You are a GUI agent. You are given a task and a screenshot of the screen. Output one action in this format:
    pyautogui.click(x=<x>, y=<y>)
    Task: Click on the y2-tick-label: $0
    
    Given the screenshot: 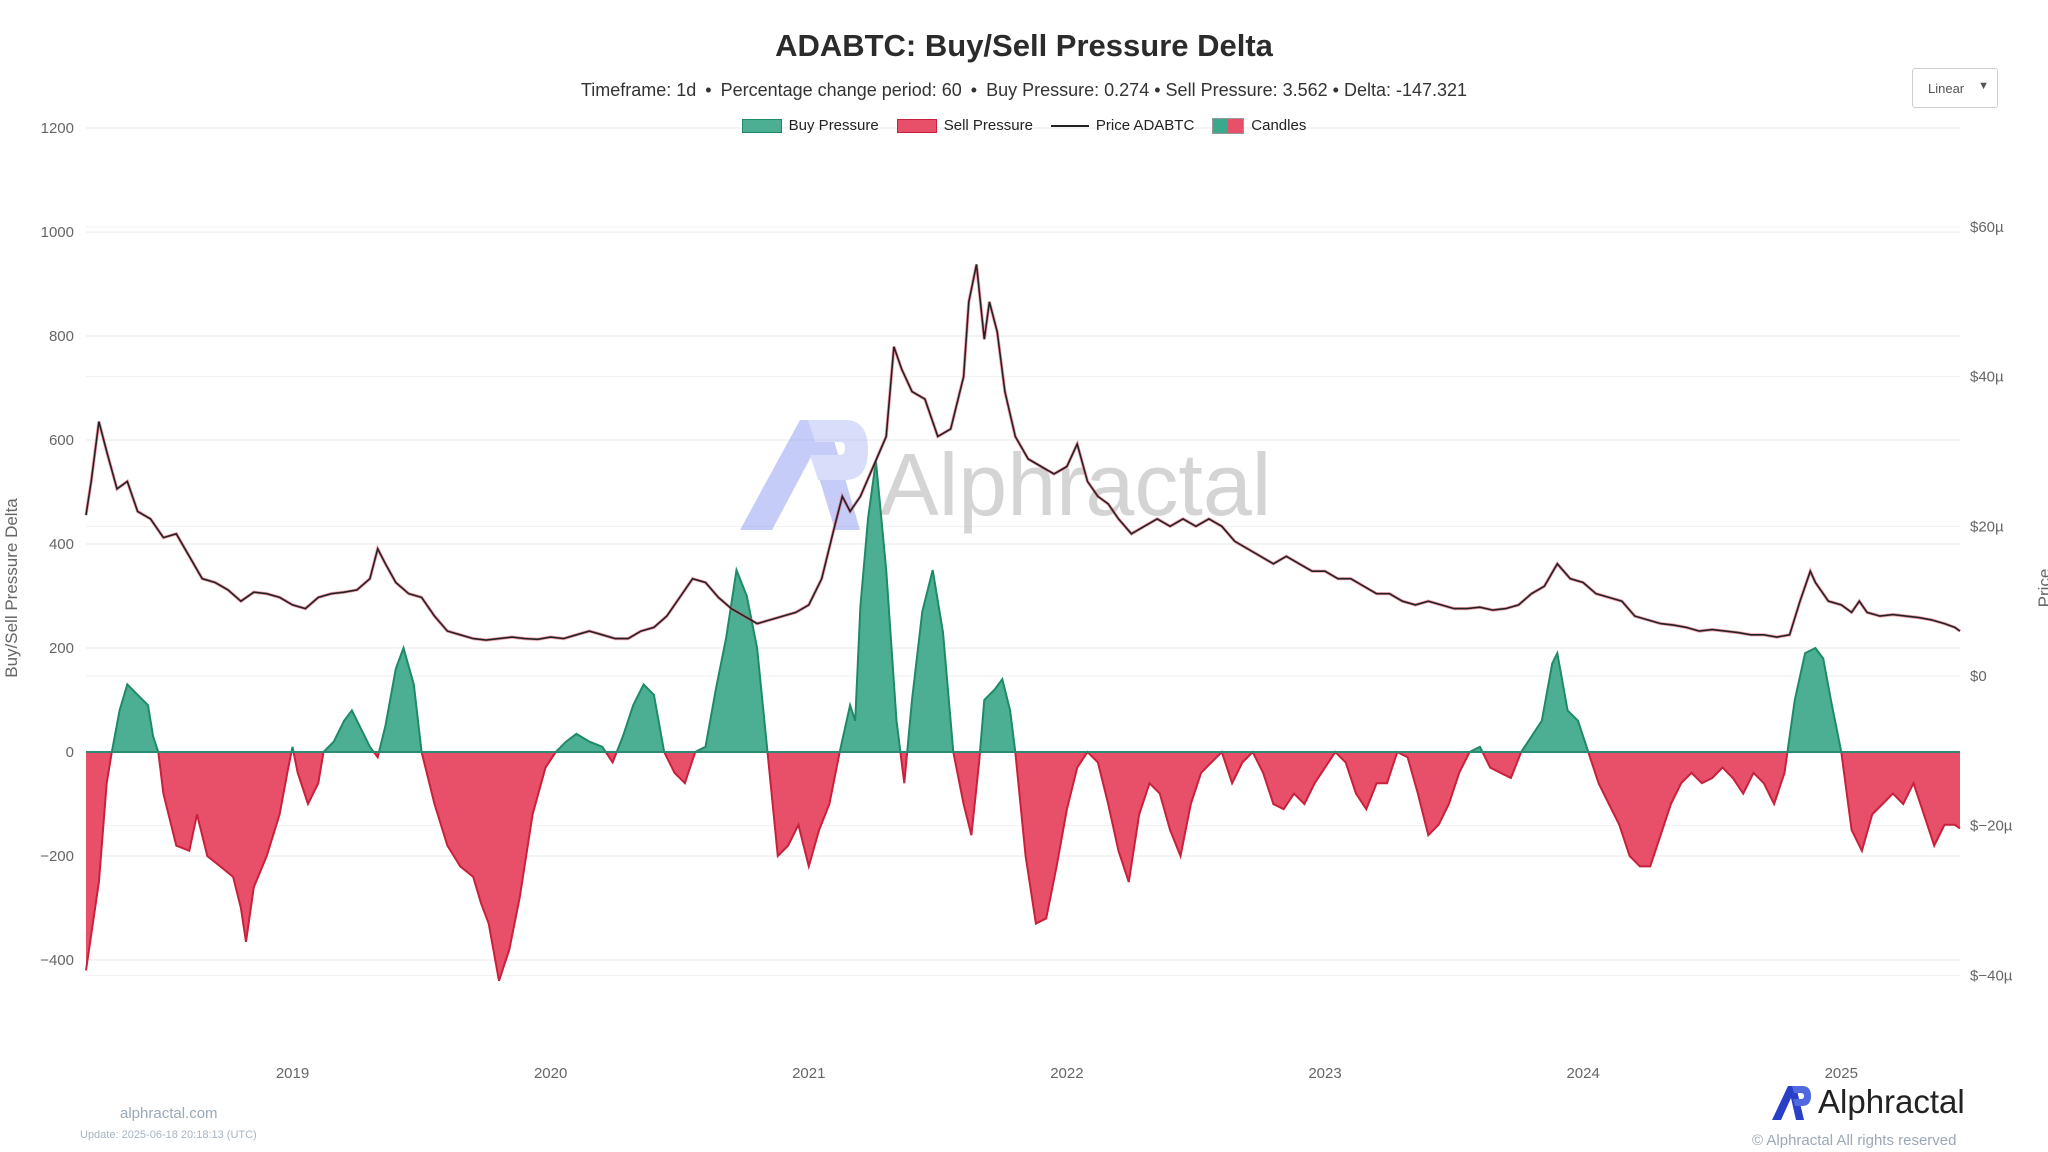 What is the action you would take?
    pyautogui.click(x=1978, y=676)
    